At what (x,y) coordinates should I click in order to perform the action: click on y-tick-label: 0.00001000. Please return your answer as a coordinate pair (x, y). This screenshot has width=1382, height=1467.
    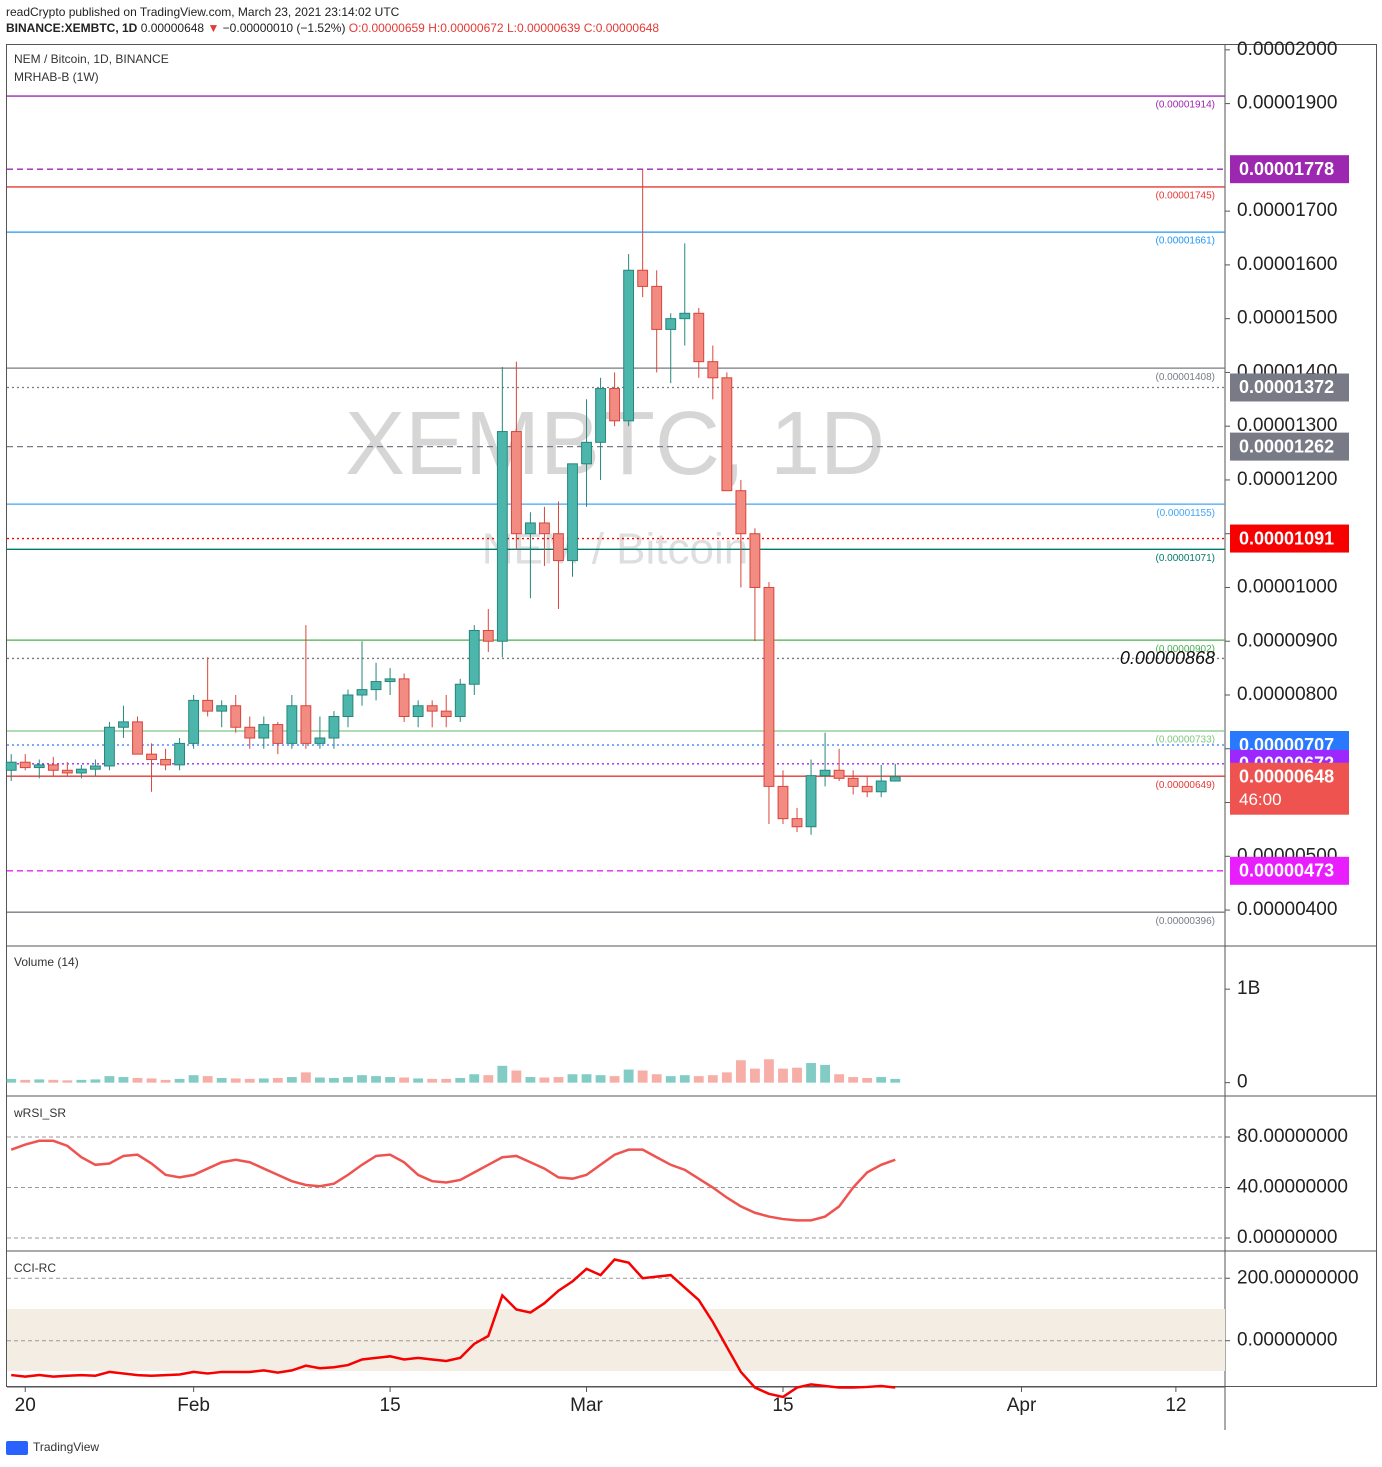
    Looking at the image, I should click on (1287, 586).